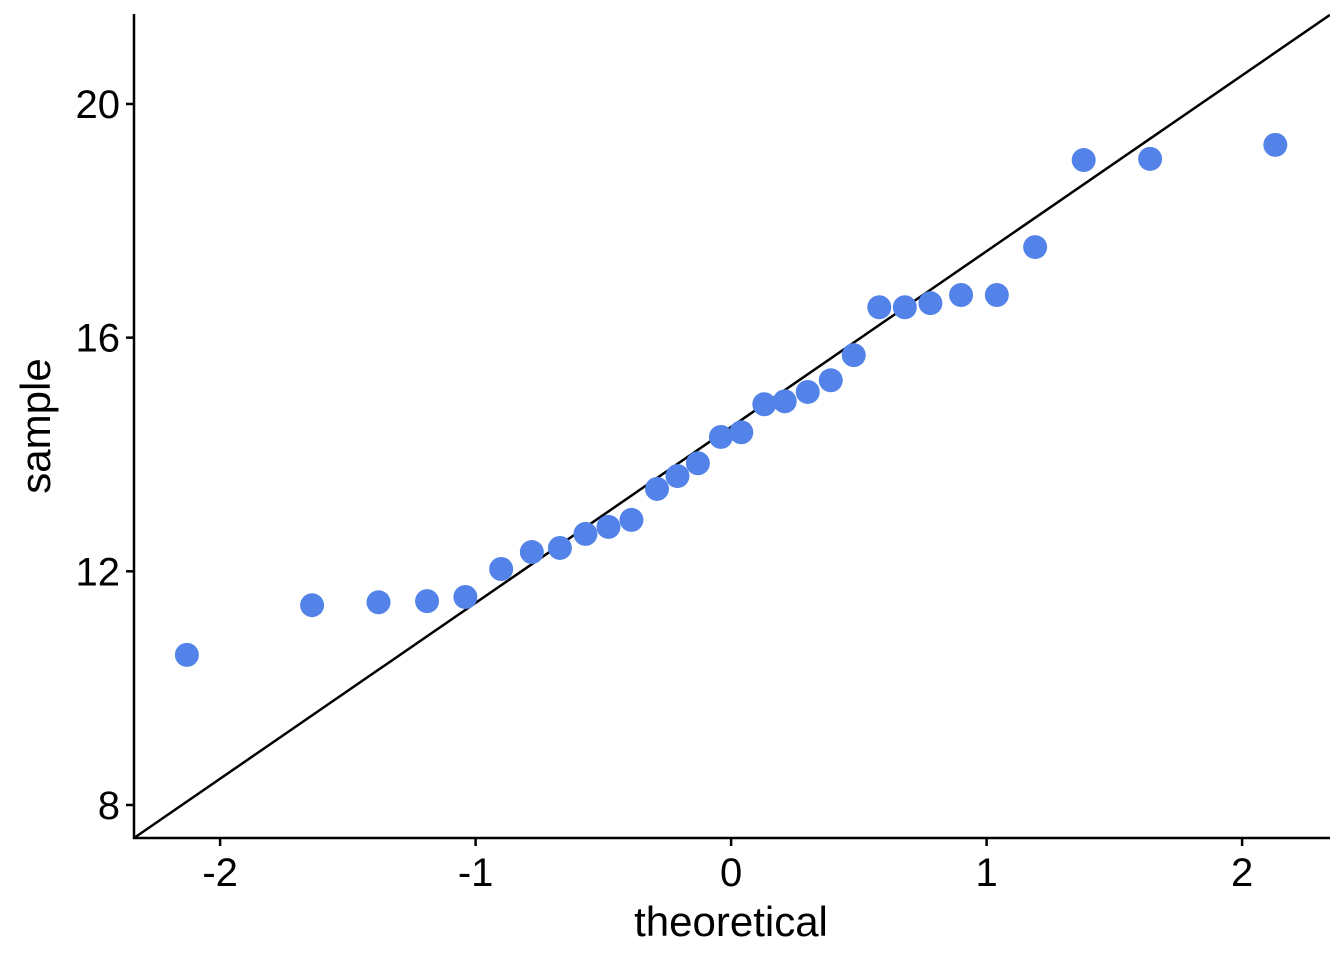 The width and height of the screenshot is (1344, 960). What do you see at coordinates (98, 339) in the screenshot?
I see `y-tick-label: 16` at bounding box center [98, 339].